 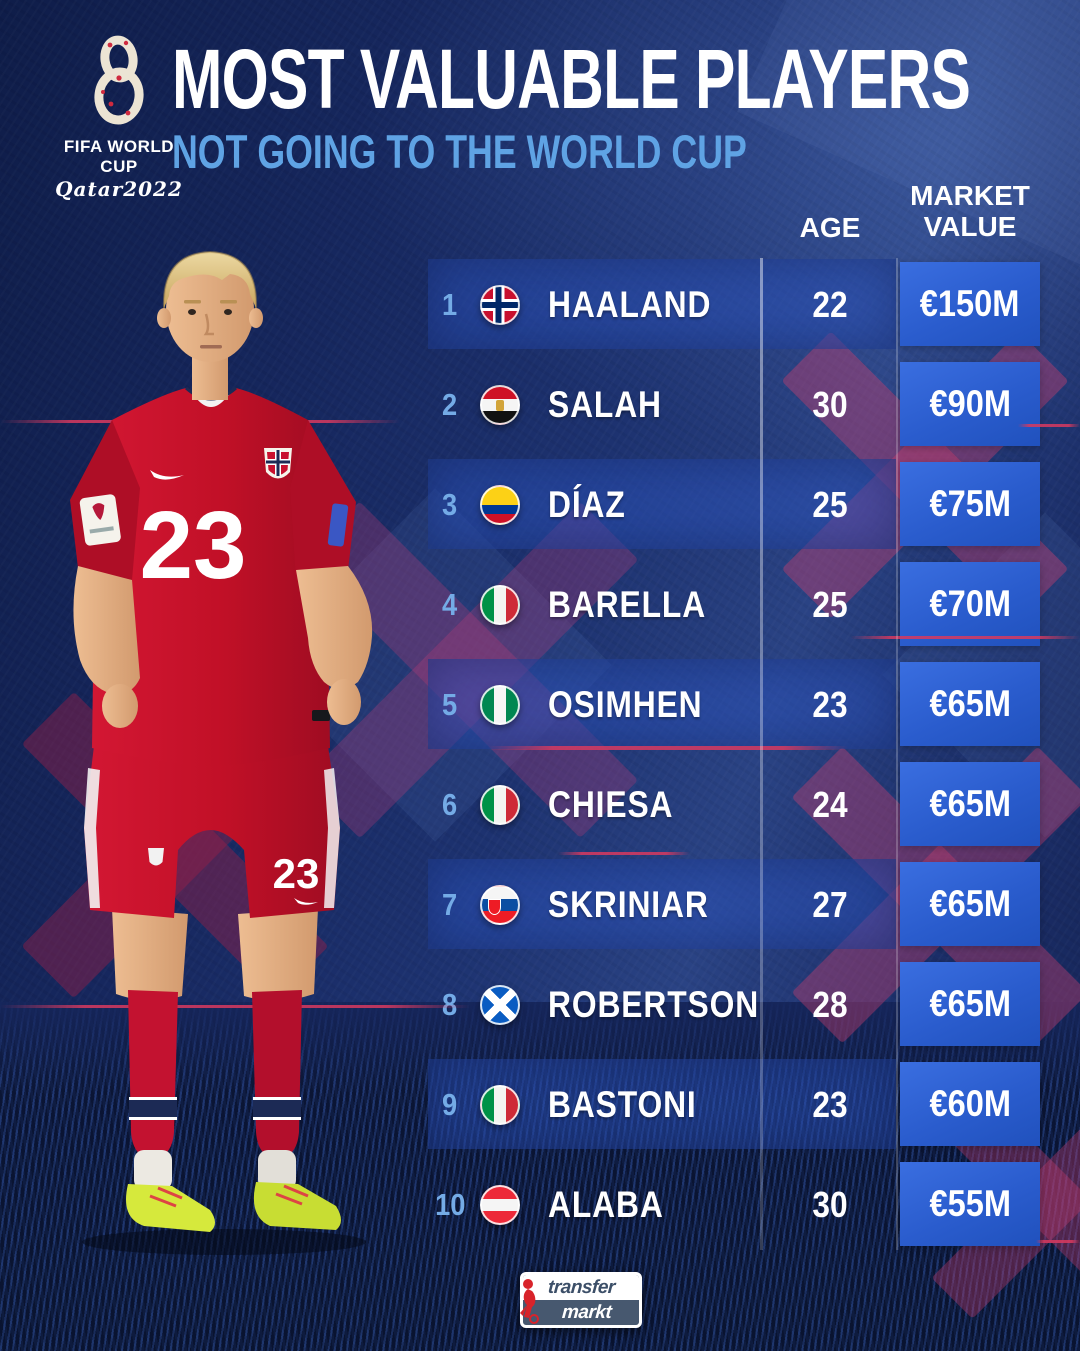 What do you see at coordinates (970, 604) in the screenshot?
I see `market-value-cell: €70M` at bounding box center [970, 604].